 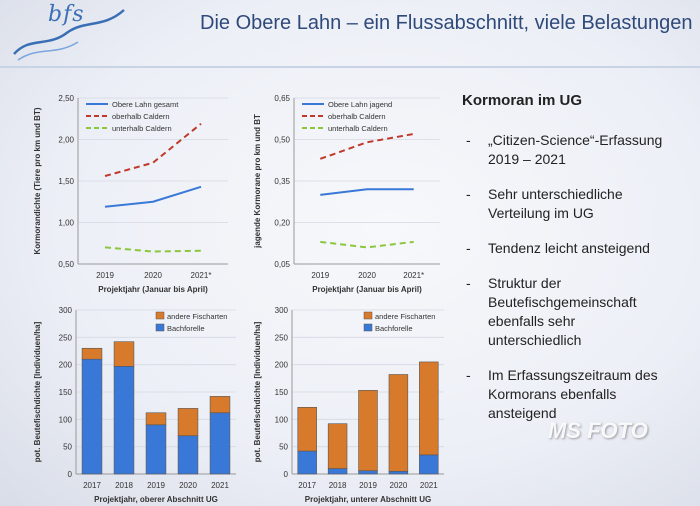 What do you see at coordinates (66, 98) in the screenshot?
I see `y-tick-label: 2,50` at bounding box center [66, 98].